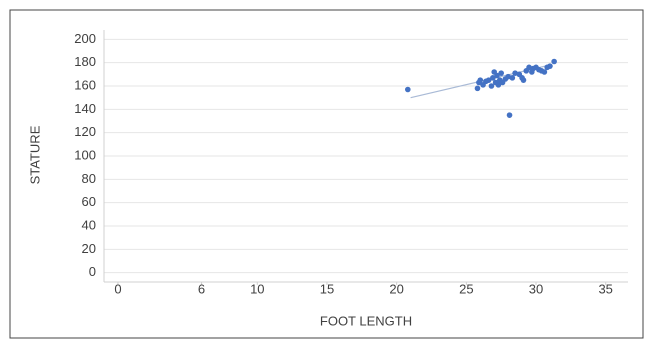  Describe the element at coordinates (85, 154) in the screenshot. I see `y-tick-label: 100` at that location.